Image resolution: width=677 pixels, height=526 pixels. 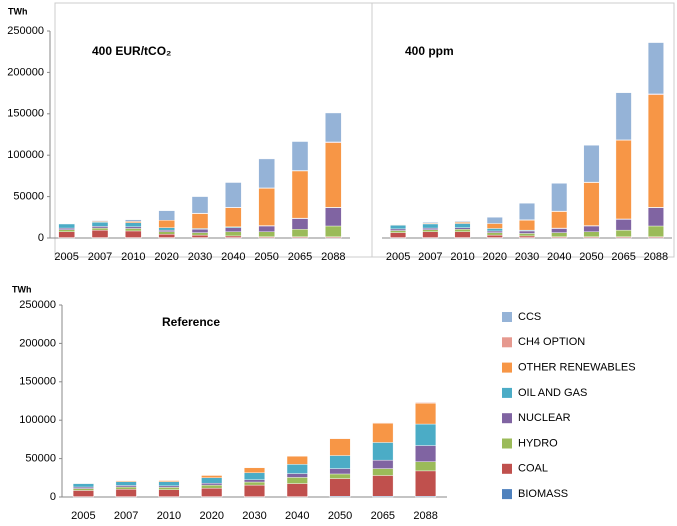 I want to click on x-tick-label: 2020, so click(x=495, y=257).